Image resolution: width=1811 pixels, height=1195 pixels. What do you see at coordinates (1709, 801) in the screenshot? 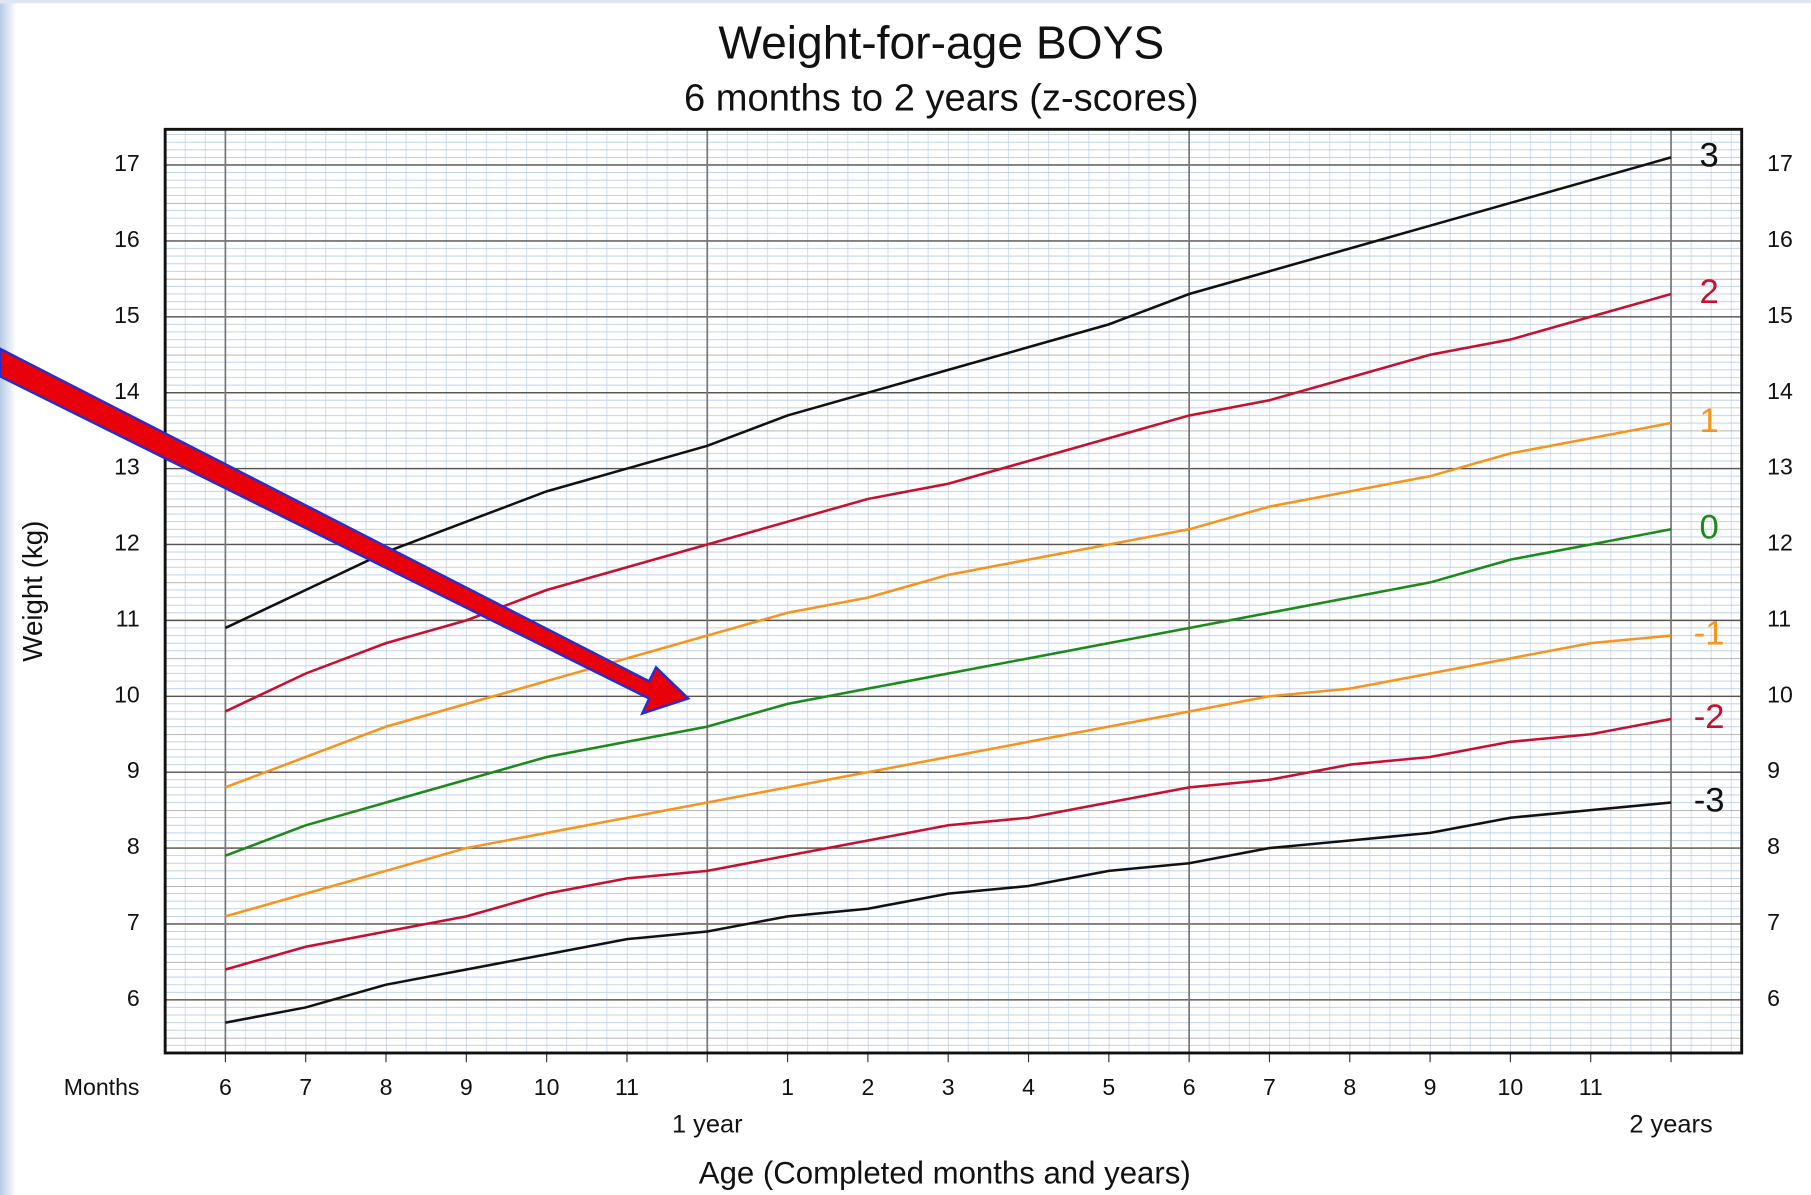
I see `line-label: -3` at bounding box center [1709, 801].